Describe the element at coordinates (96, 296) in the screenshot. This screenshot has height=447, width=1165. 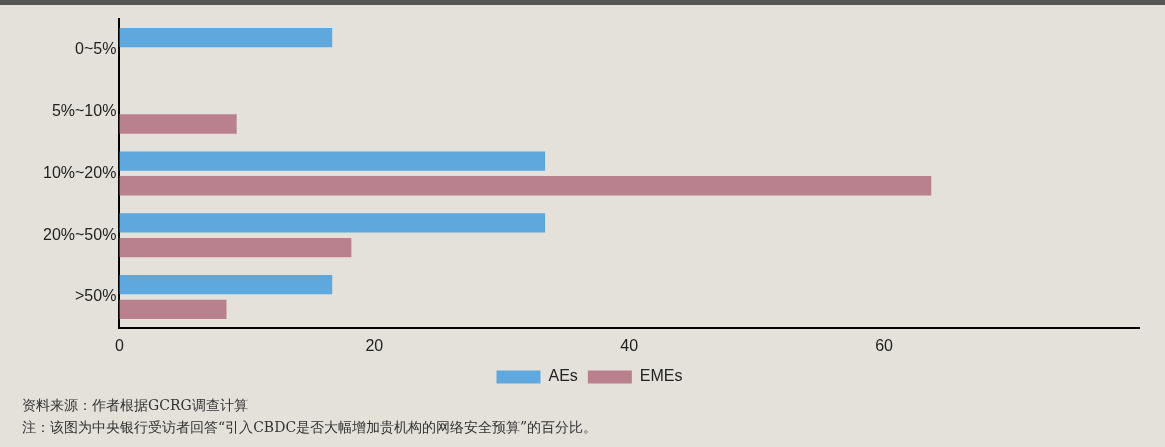
I see `y-tick-label: >50%` at that location.